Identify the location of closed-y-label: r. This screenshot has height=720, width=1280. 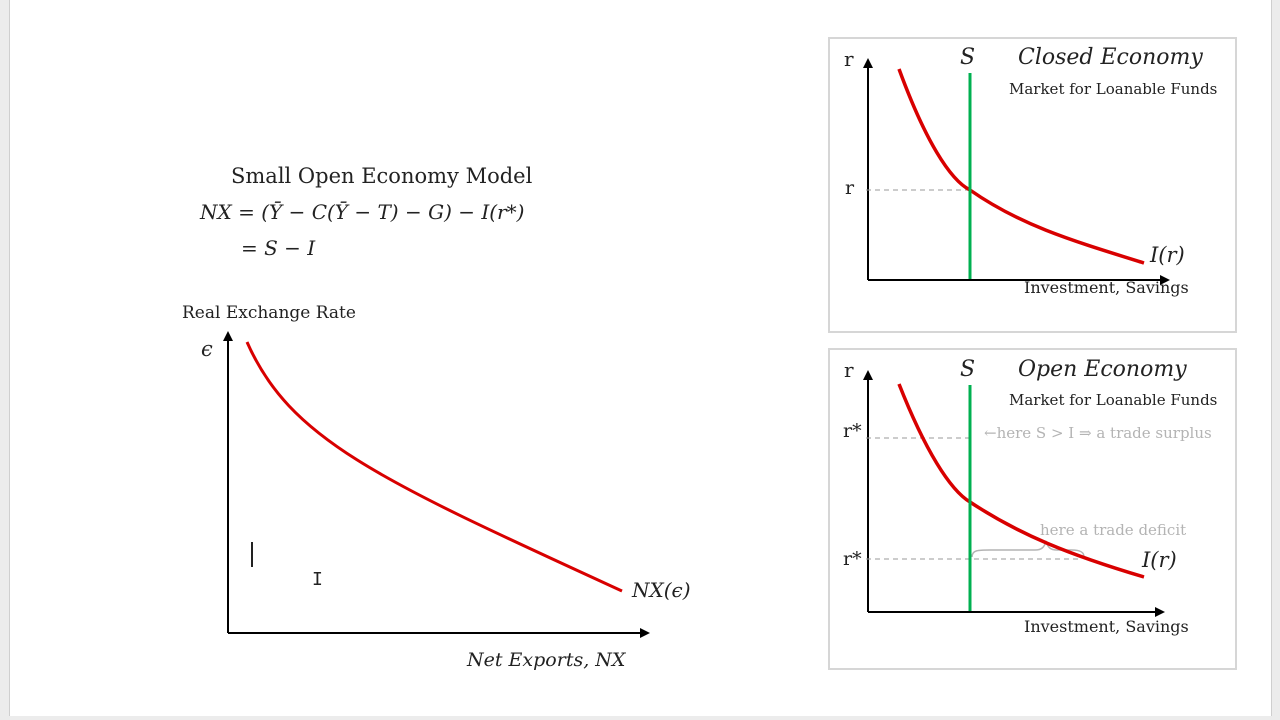
(849, 59).